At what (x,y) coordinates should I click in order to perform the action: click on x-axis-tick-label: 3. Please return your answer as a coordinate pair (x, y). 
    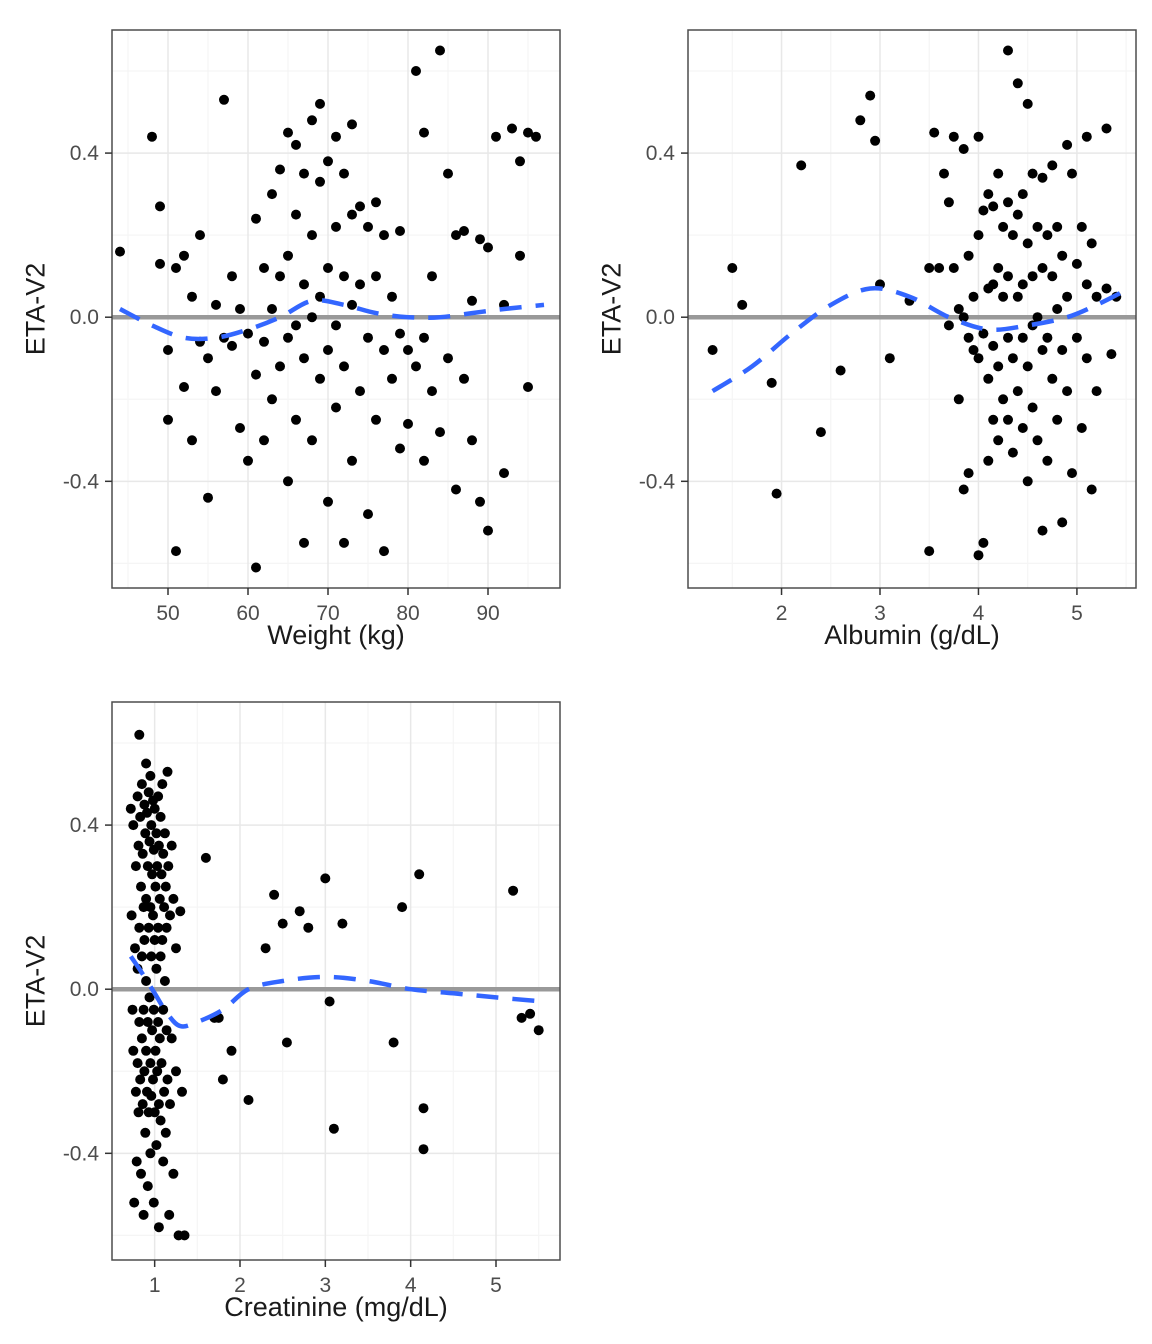
    Looking at the image, I should click on (880, 613).